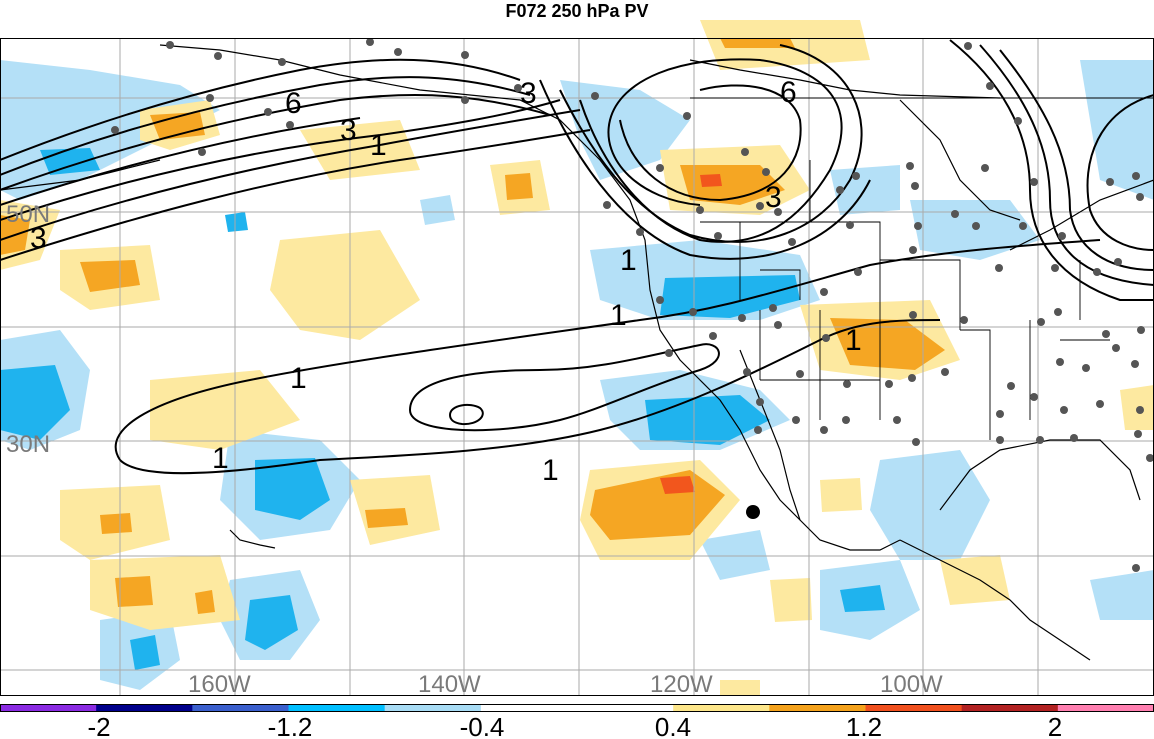 The height and width of the screenshot is (739, 1154). Describe the element at coordinates (681, 684) in the screenshot. I see `lon-label-120w: 120W` at that location.